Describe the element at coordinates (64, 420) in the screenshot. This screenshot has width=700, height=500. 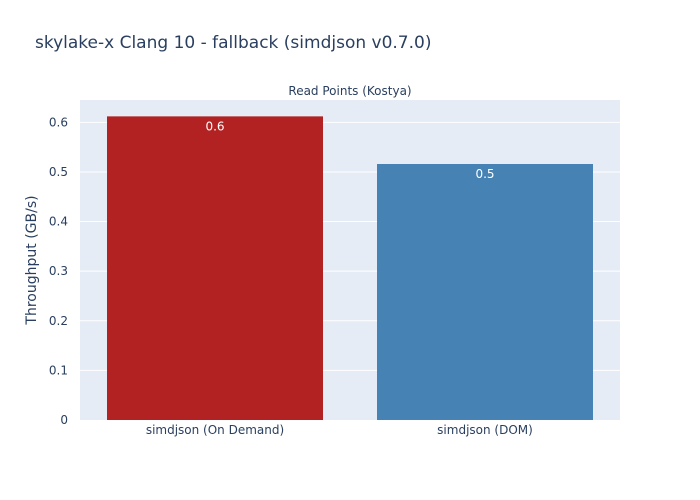
I see `y-tick-label: 0` at that location.